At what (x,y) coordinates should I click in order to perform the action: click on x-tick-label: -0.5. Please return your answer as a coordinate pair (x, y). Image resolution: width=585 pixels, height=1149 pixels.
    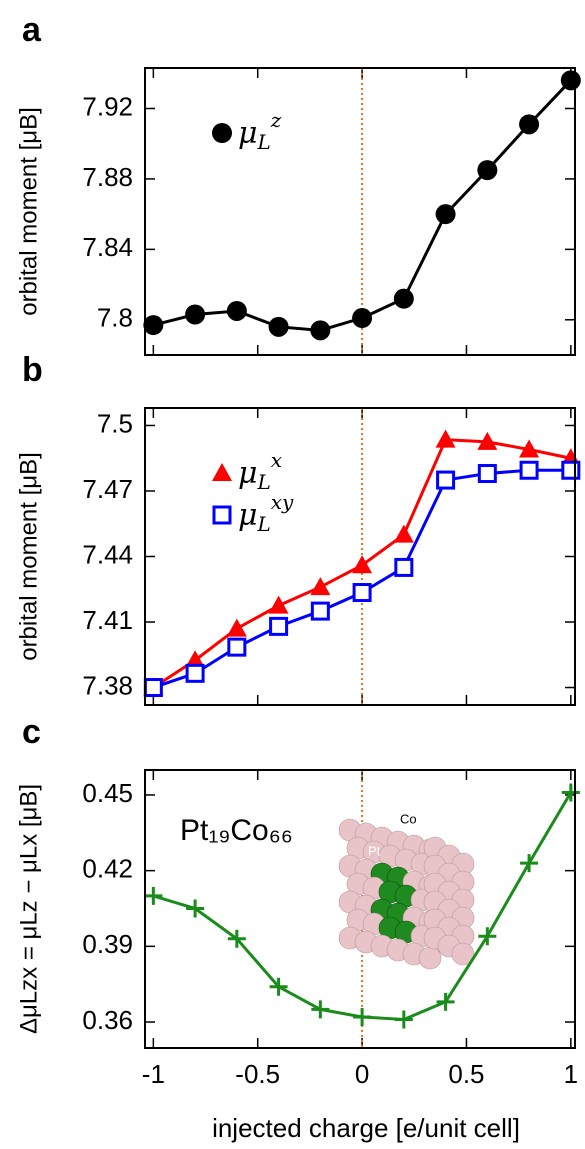
    Looking at the image, I should click on (257, 1074).